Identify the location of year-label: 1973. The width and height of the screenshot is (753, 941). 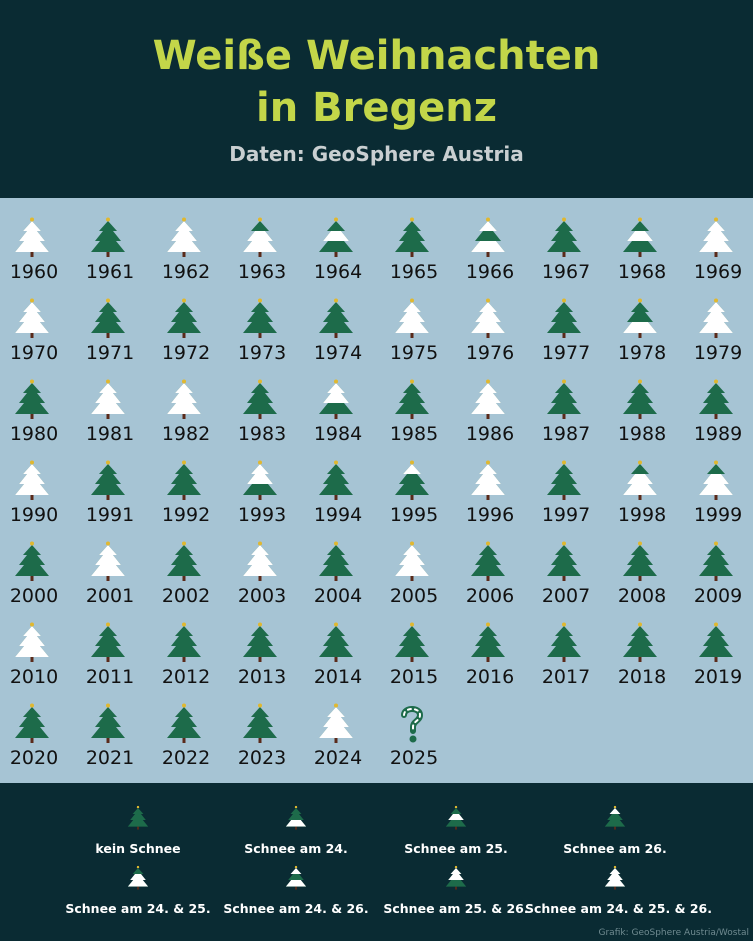
(262, 353).